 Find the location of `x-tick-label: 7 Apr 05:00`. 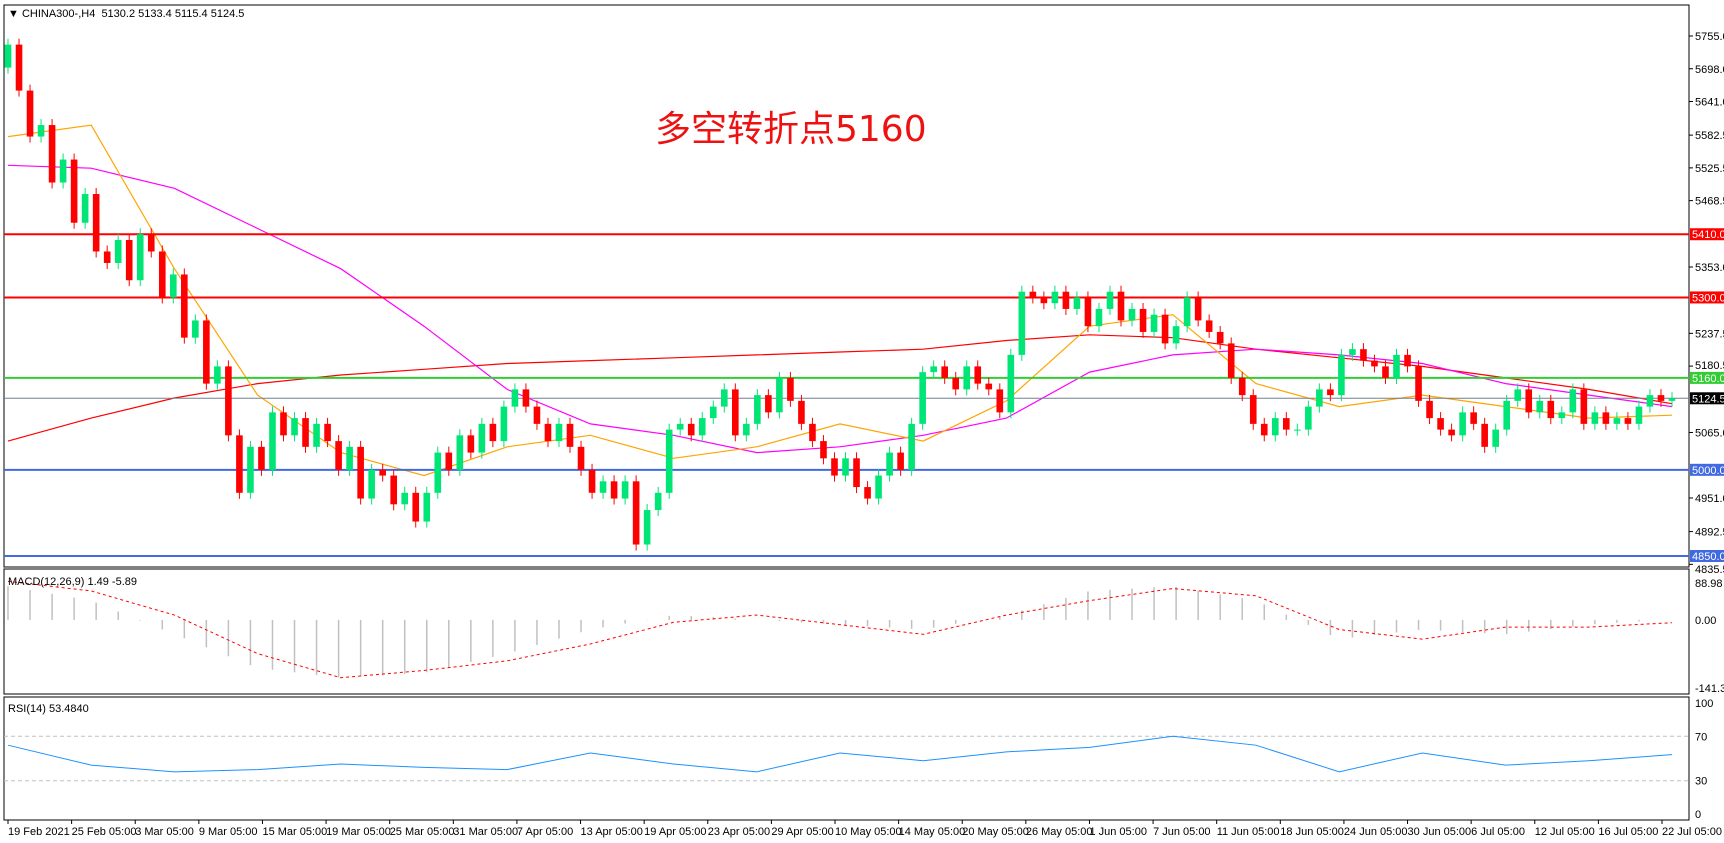

x-tick-label: 7 Apr 05:00 is located at coordinates (545, 832).